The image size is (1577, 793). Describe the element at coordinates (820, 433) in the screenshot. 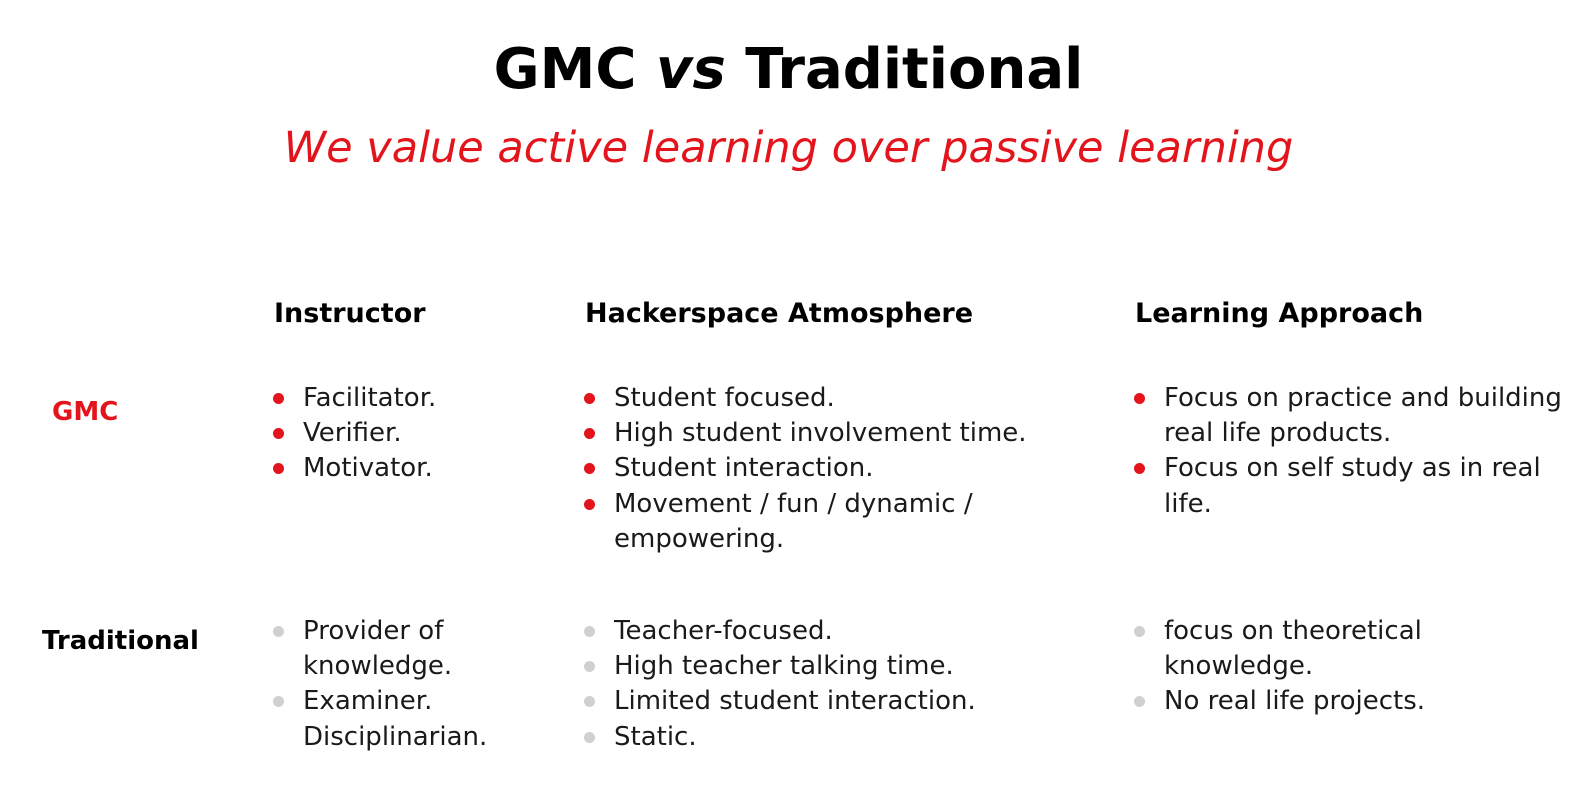

I see `list-item-text: High student involvement time.` at that location.